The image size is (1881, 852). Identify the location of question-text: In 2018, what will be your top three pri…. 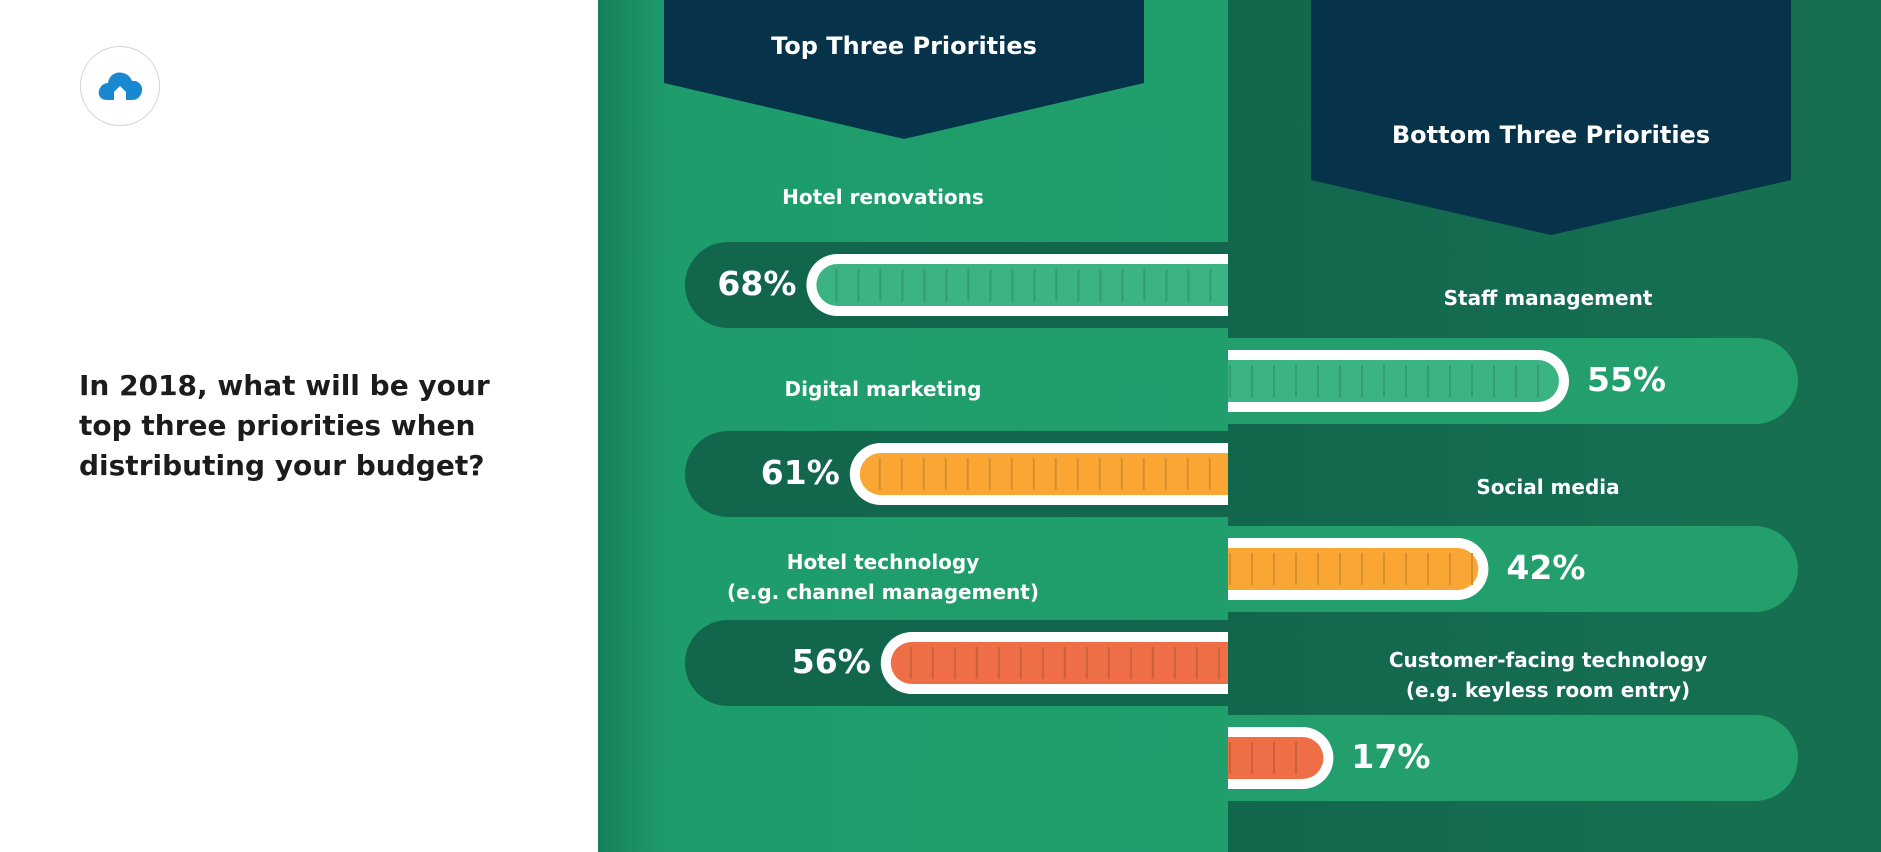
(284, 425).